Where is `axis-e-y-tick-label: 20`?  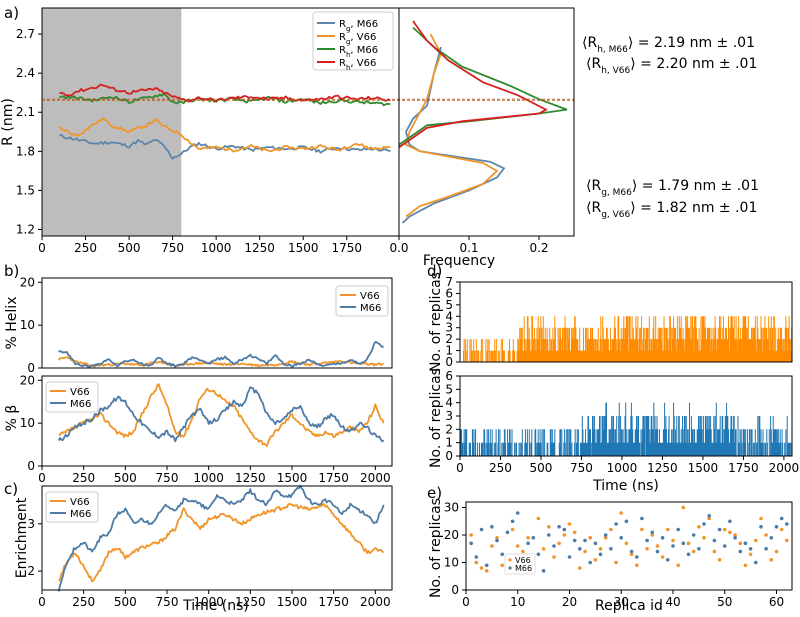 axis-e-y-tick-label: 20 is located at coordinates (451, 535).